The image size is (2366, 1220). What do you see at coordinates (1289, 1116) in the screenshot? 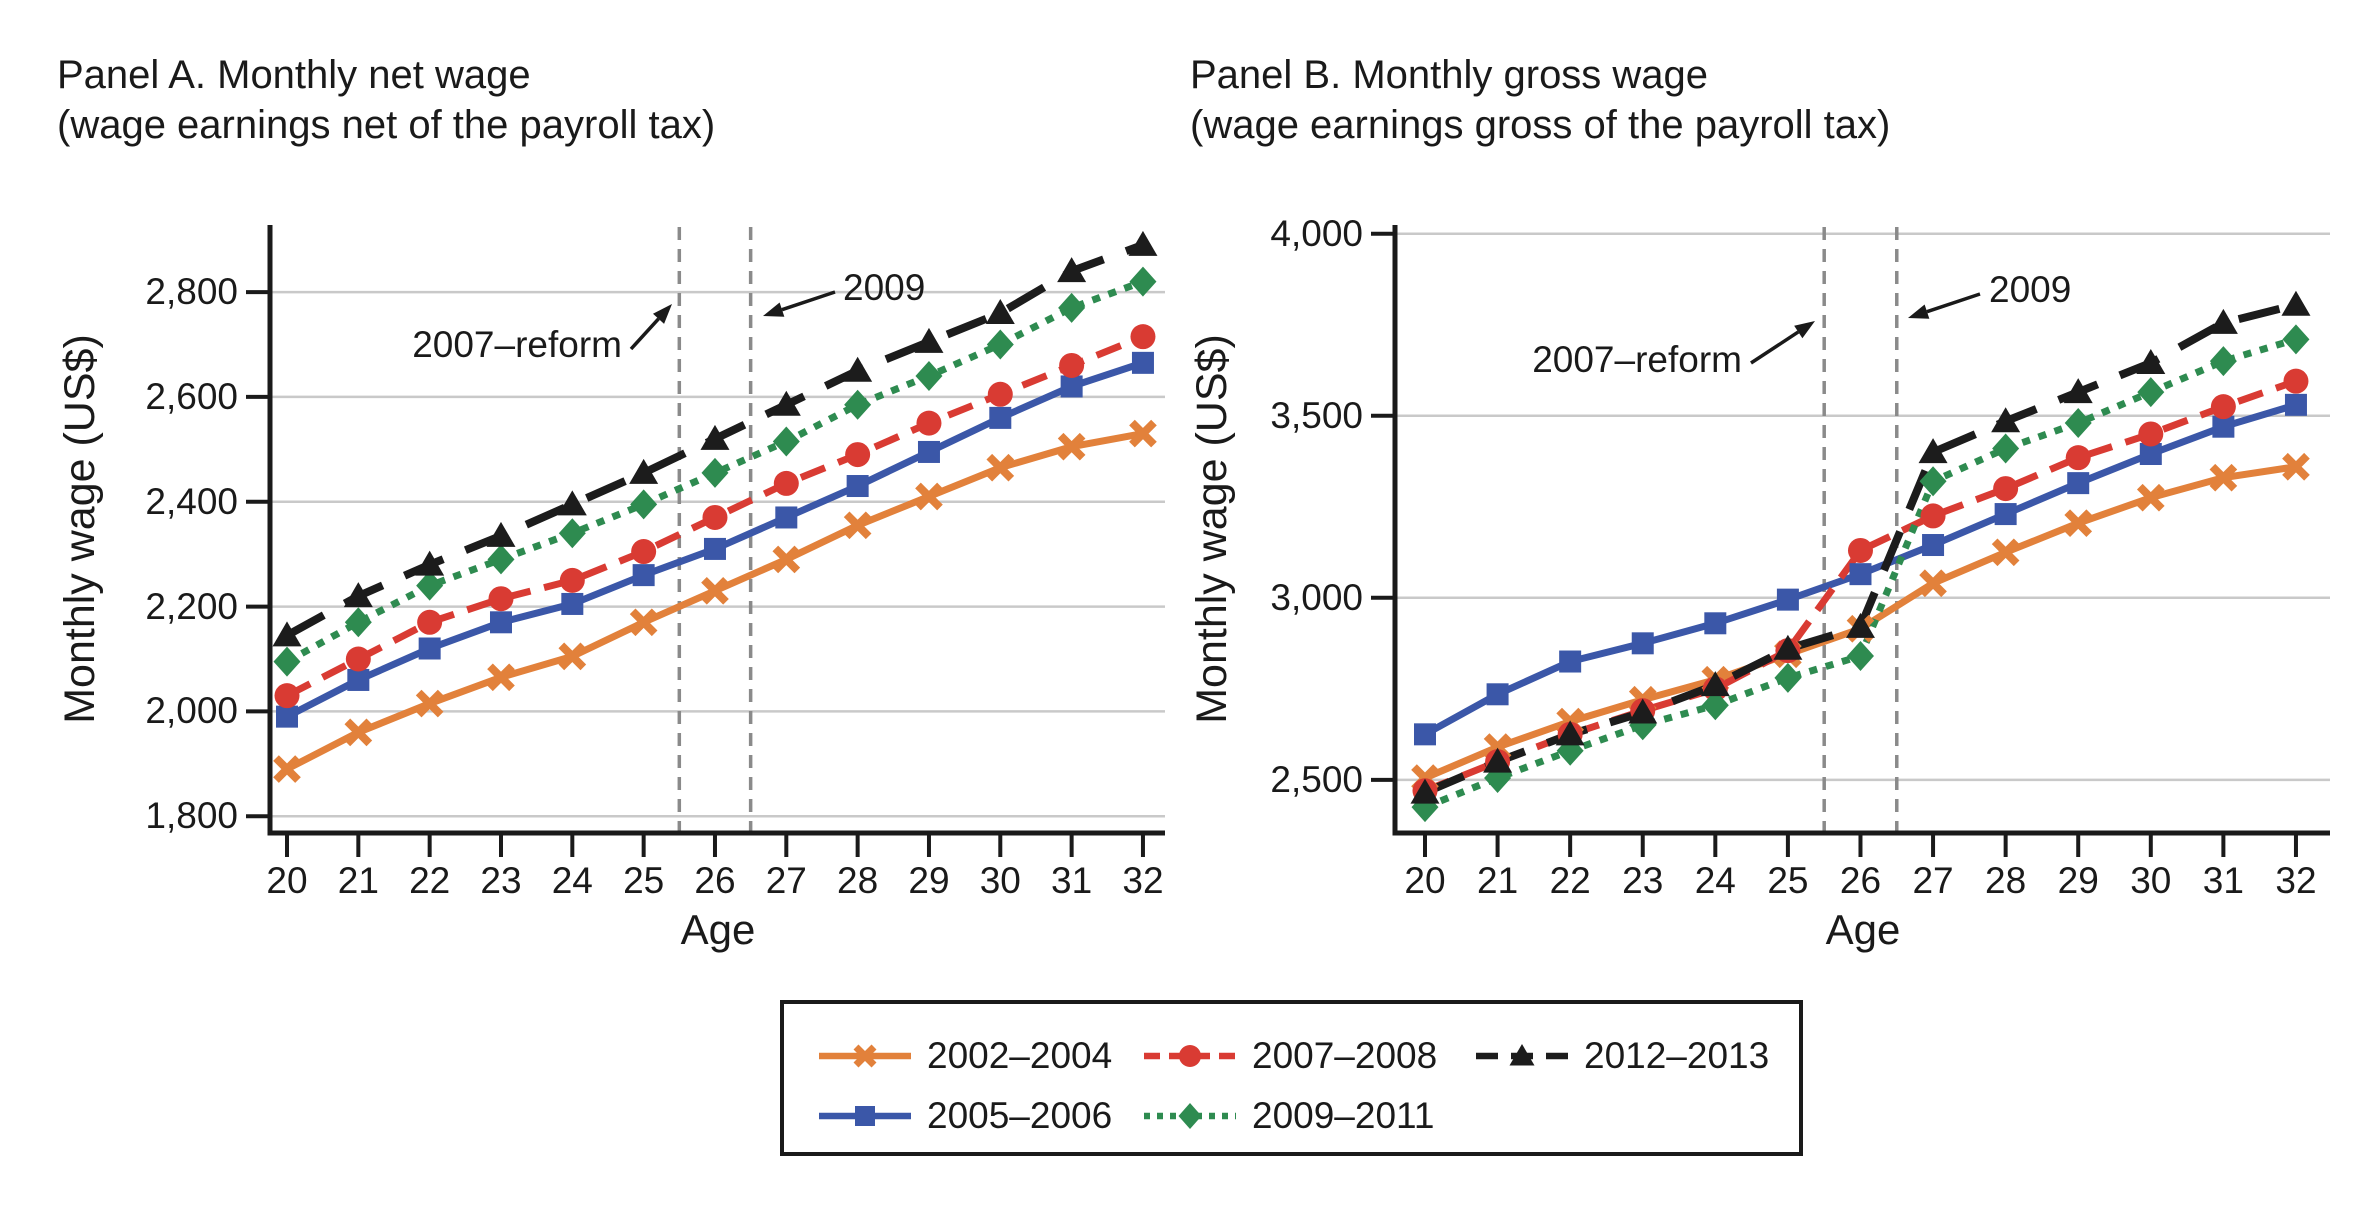
I see `legend-item-2009-2011: 2009–2011` at bounding box center [1289, 1116].